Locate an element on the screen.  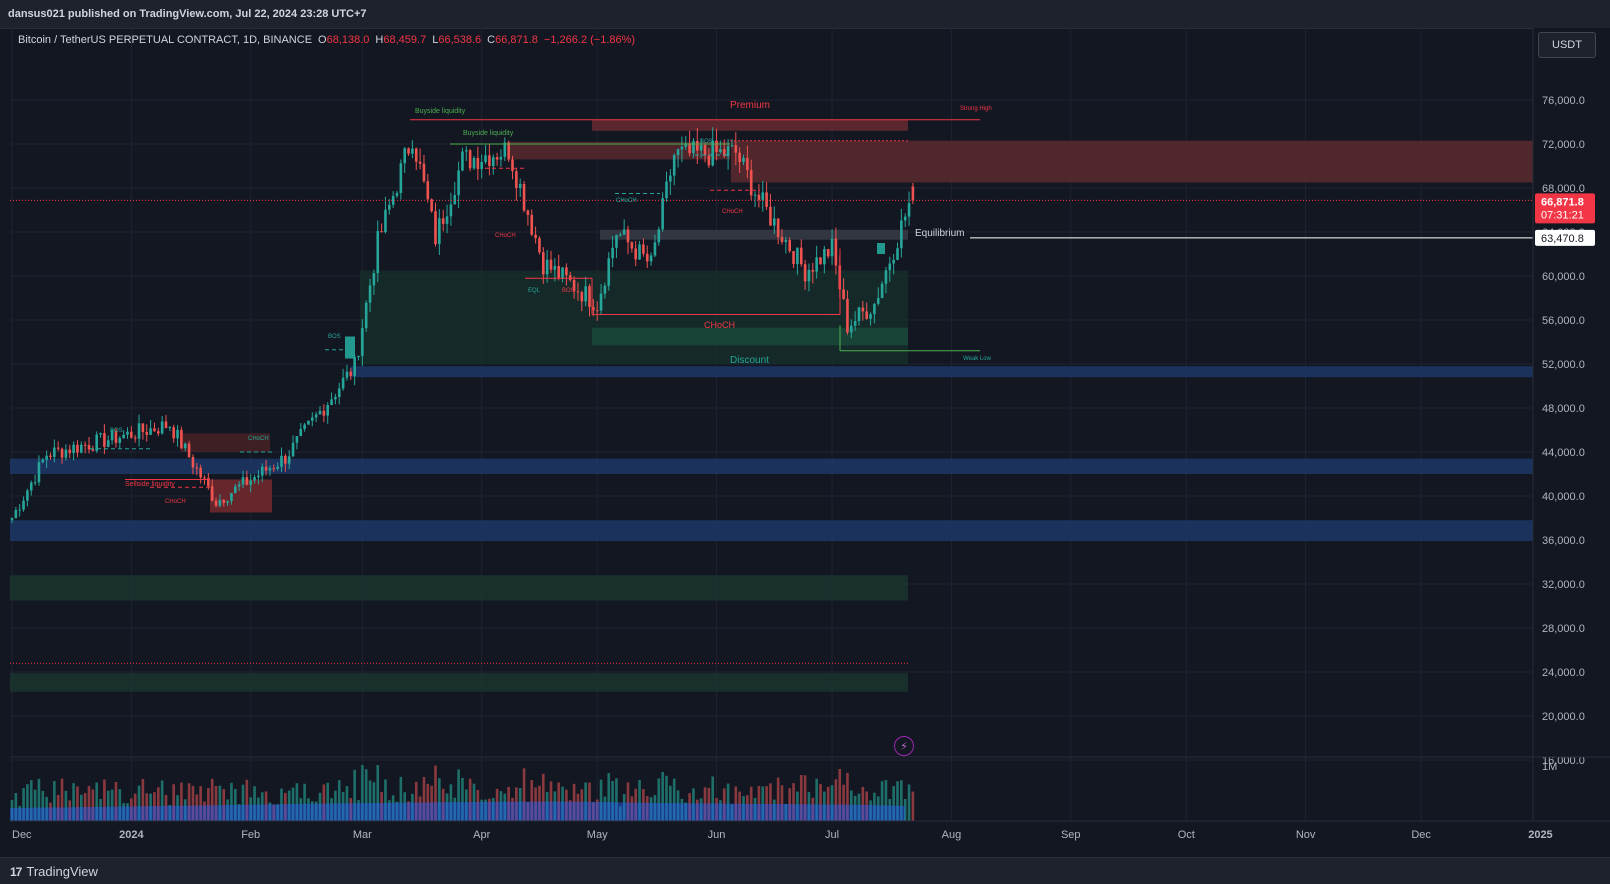
price-tick-label: 68,000.0 is located at coordinates (1563, 189).